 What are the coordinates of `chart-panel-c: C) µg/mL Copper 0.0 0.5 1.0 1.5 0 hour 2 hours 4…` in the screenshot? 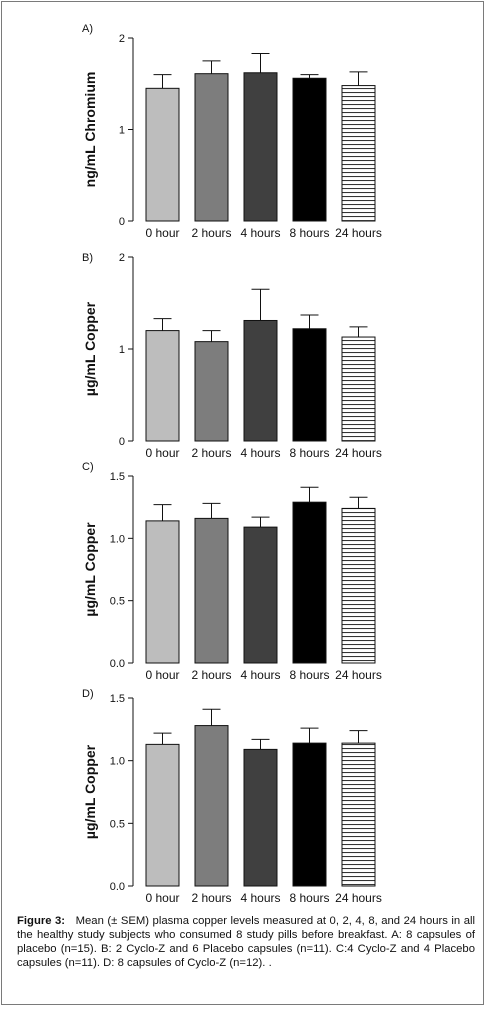 It's located at (232, 571).